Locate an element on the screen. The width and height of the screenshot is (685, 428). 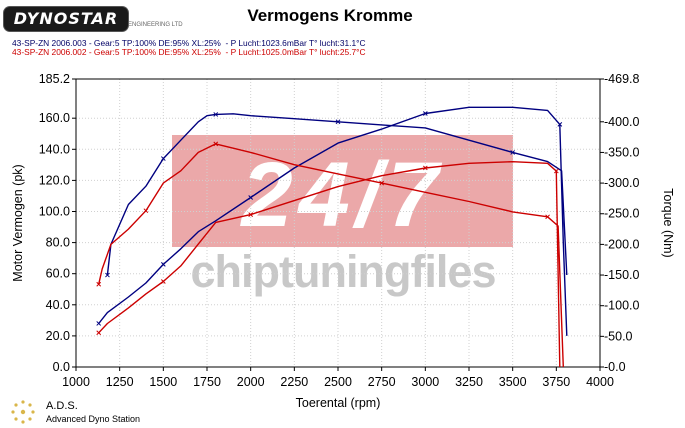
y-left-axis-label: Motor Vermogen (pk) is located at coordinates (18, 222).